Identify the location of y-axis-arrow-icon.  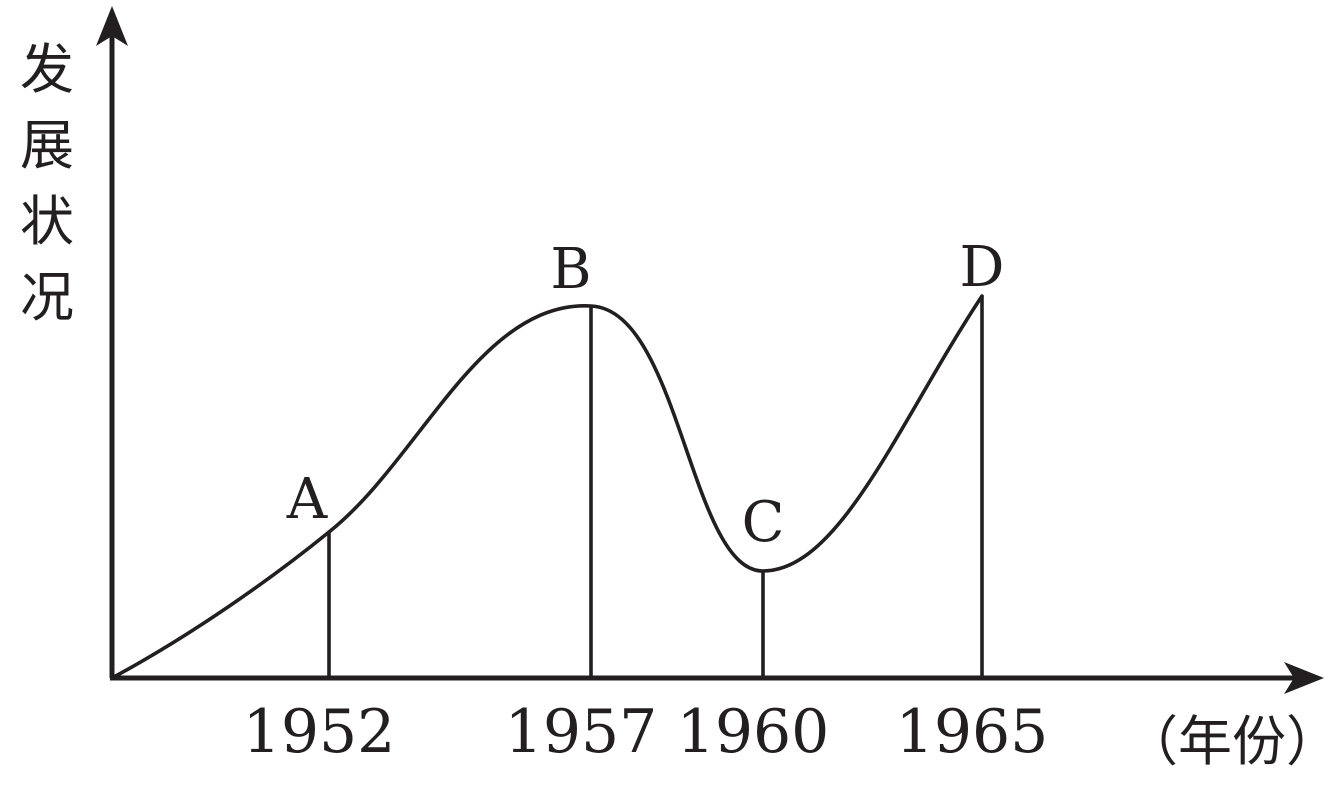
(112, 26).